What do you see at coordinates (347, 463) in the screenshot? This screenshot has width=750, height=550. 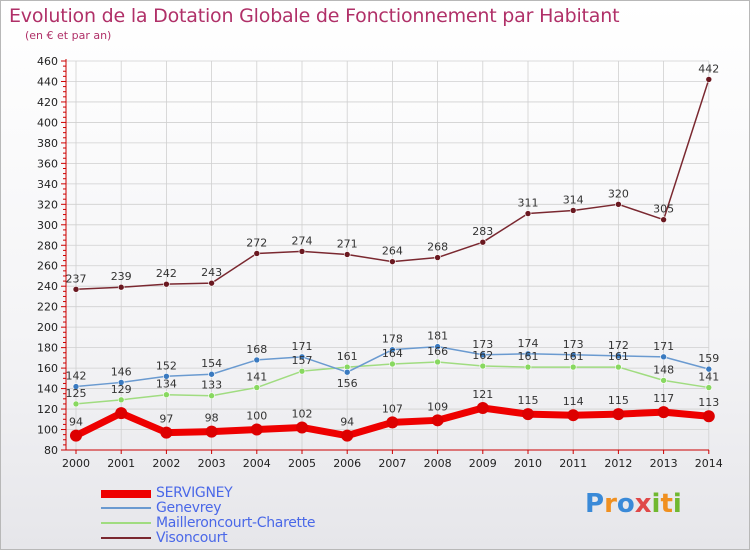 I see `x-tick-label: 2006` at bounding box center [347, 463].